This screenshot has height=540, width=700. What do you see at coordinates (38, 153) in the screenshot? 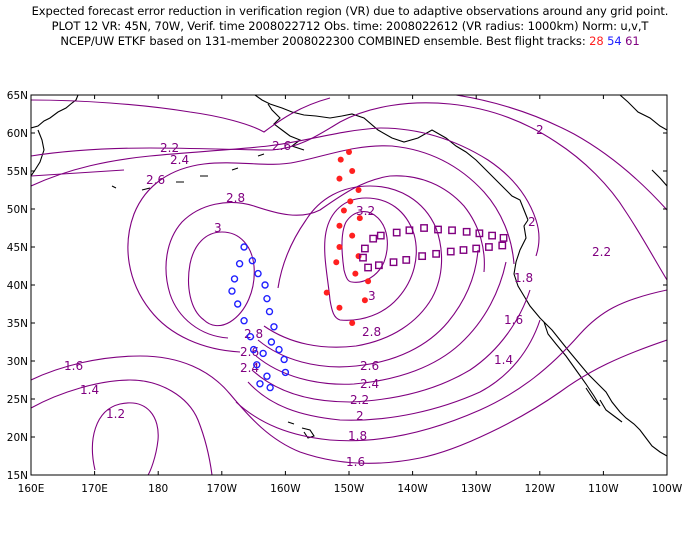
I see `coastline-kamchatka` at bounding box center [38, 153].